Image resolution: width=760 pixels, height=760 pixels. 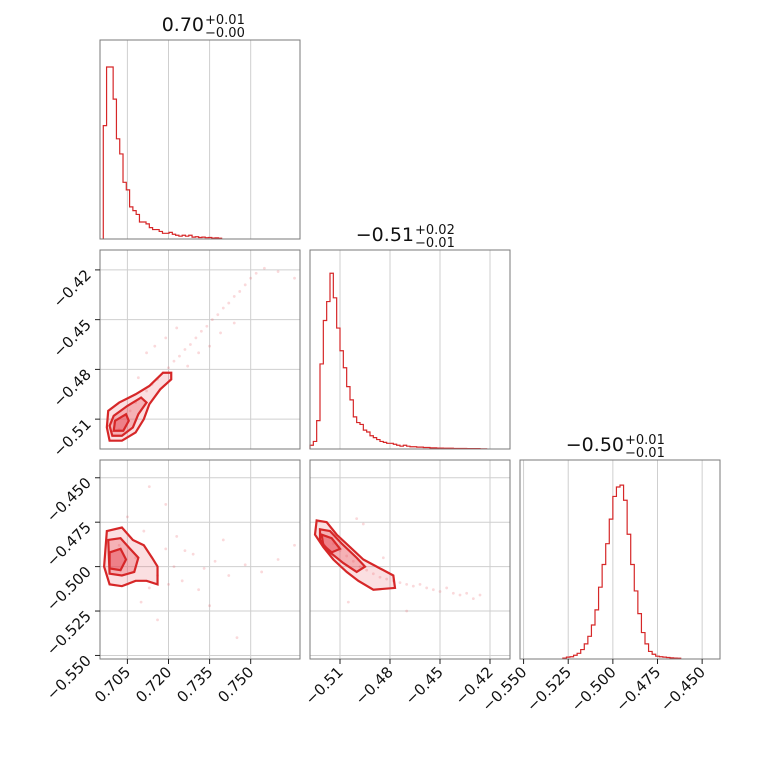 What do you see at coordinates (69, 633) in the screenshot?
I see `y-tick-label: −0.525` at bounding box center [69, 633].